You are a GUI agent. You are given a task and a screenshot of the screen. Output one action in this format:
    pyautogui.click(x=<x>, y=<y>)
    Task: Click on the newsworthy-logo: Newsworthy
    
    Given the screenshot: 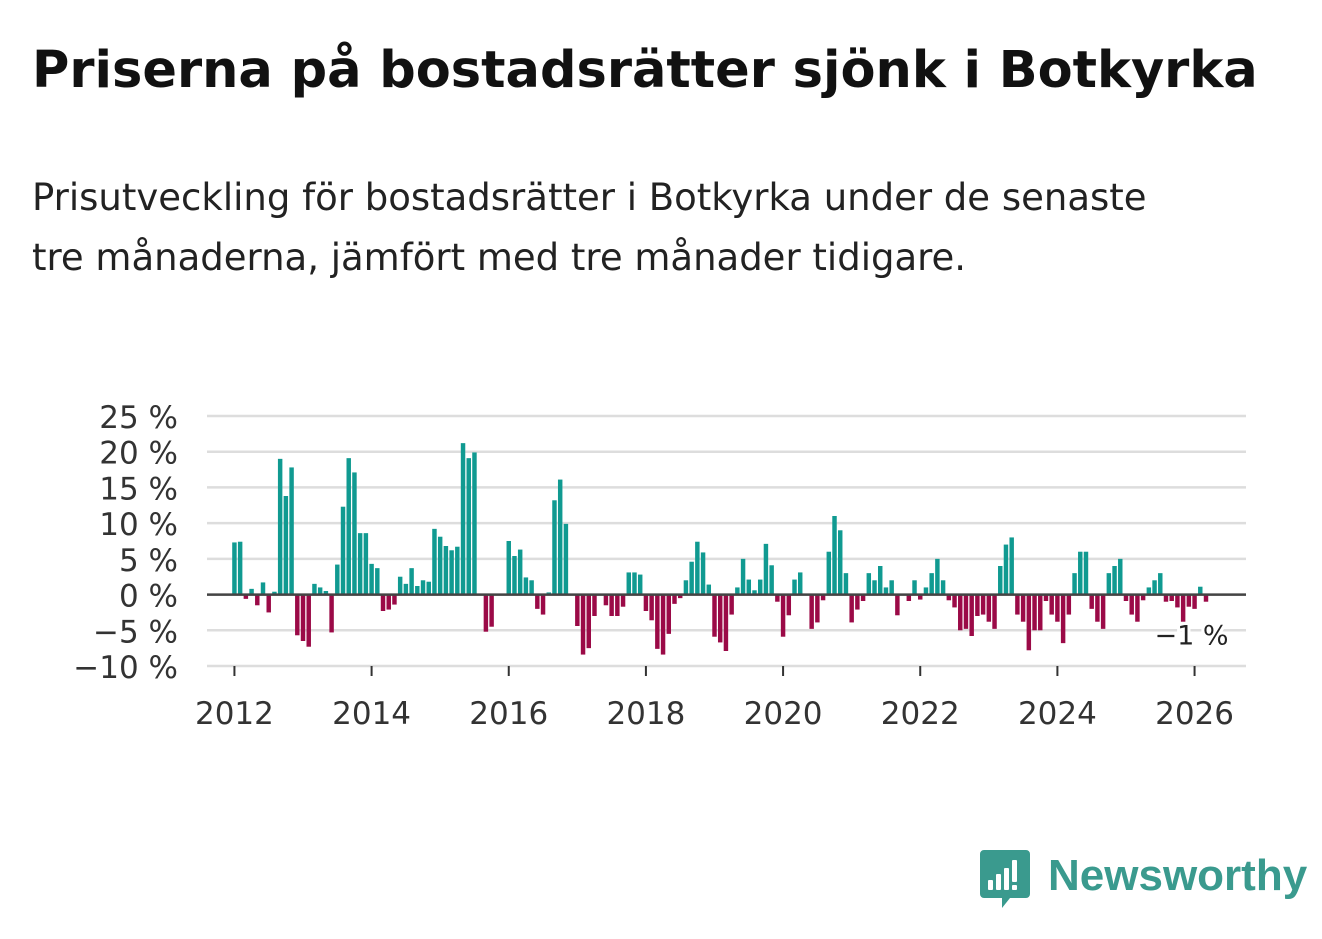 What is the action you would take?
    pyautogui.click(x=1143, y=879)
    